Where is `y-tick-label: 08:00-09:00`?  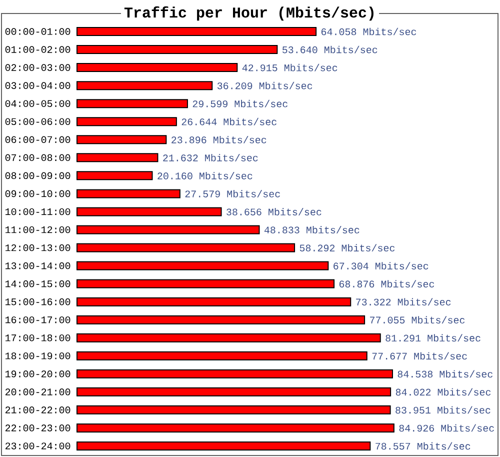 y-tick-label: 08:00-09:00 is located at coordinates (37, 176).